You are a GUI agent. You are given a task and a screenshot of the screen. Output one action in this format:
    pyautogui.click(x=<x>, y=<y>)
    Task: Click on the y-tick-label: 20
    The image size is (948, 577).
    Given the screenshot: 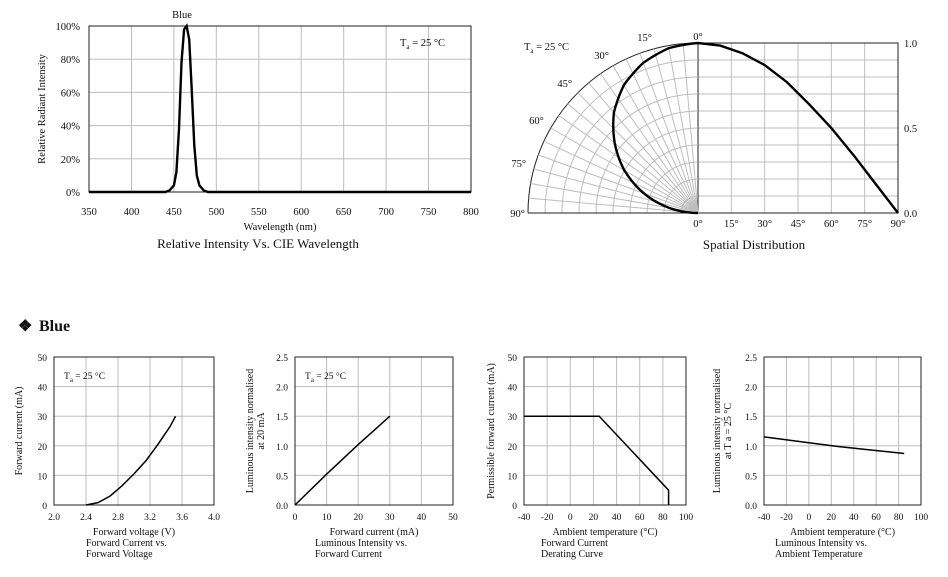 What is the action you would take?
    pyautogui.click(x=43, y=448)
    